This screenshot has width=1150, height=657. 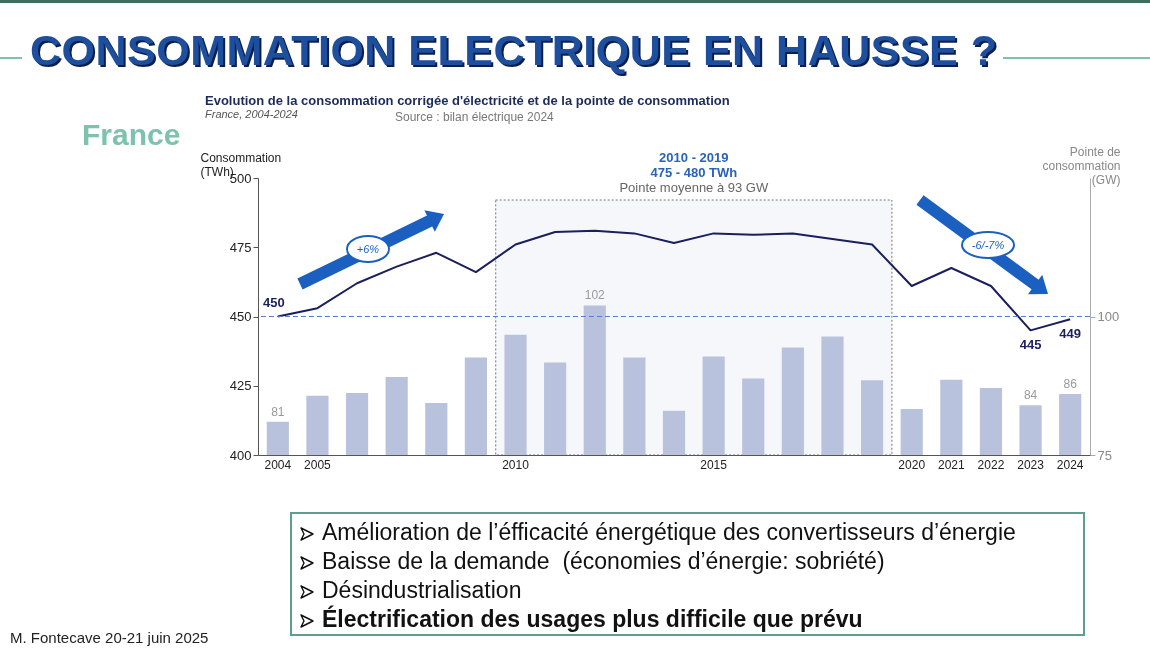 What do you see at coordinates (991, 464) in the screenshot?
I see `x-tick-label: 2022` at bounding box center [991, 464].